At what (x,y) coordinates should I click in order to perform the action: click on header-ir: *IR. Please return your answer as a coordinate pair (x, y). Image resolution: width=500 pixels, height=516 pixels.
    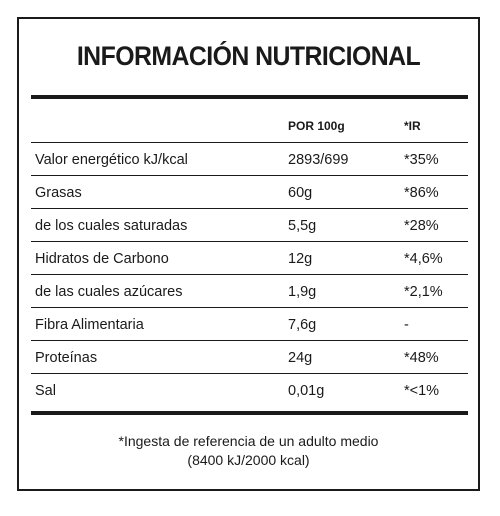
    Looking at the image, I should click on (412, 126).